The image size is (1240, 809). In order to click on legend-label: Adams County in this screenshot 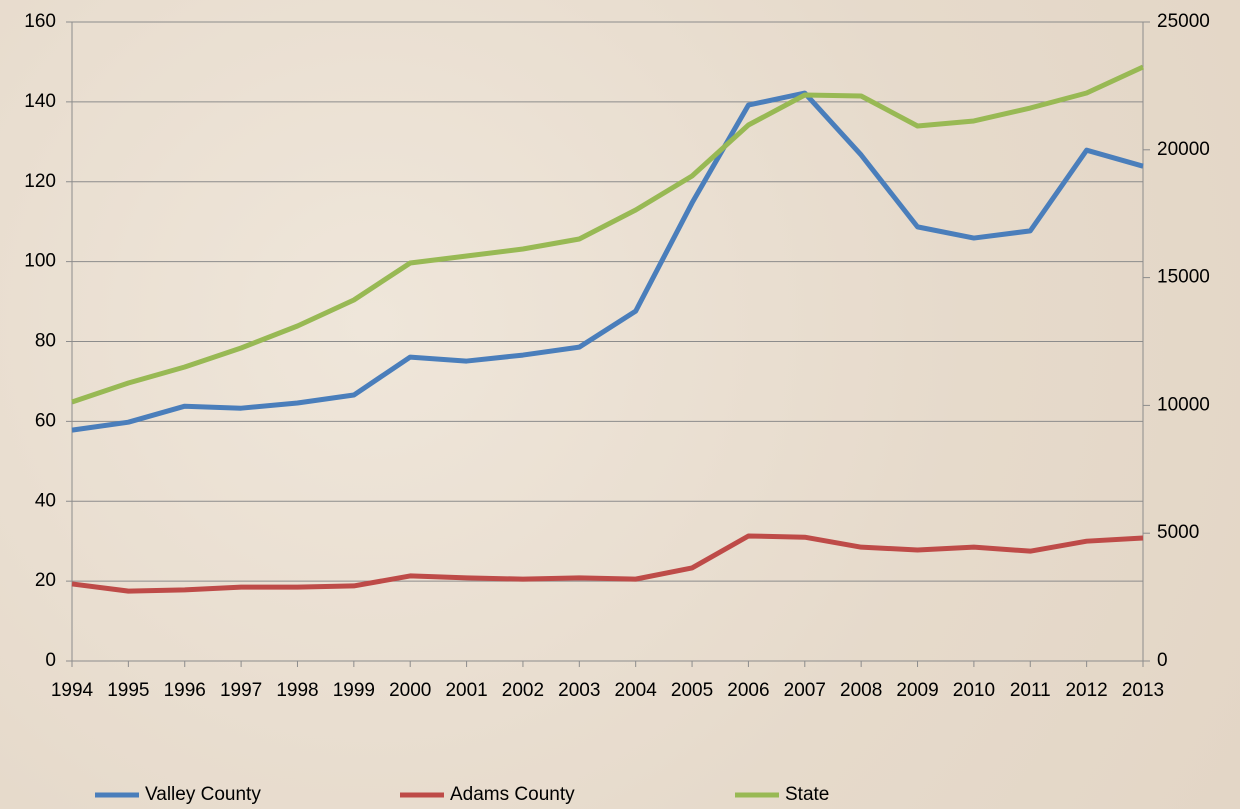, I will do `click(512, 794)`.